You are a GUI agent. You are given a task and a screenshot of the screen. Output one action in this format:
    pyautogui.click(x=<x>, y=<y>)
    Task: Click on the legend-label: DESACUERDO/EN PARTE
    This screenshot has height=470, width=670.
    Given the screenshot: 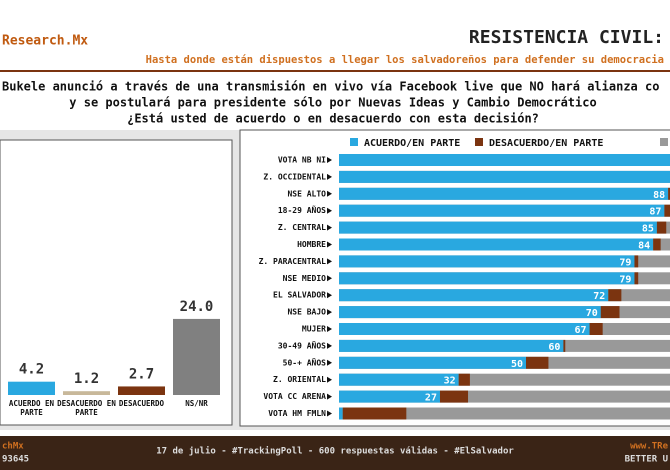 What is the action you would take?
    pyautogui.click(x=546, y=143)
    